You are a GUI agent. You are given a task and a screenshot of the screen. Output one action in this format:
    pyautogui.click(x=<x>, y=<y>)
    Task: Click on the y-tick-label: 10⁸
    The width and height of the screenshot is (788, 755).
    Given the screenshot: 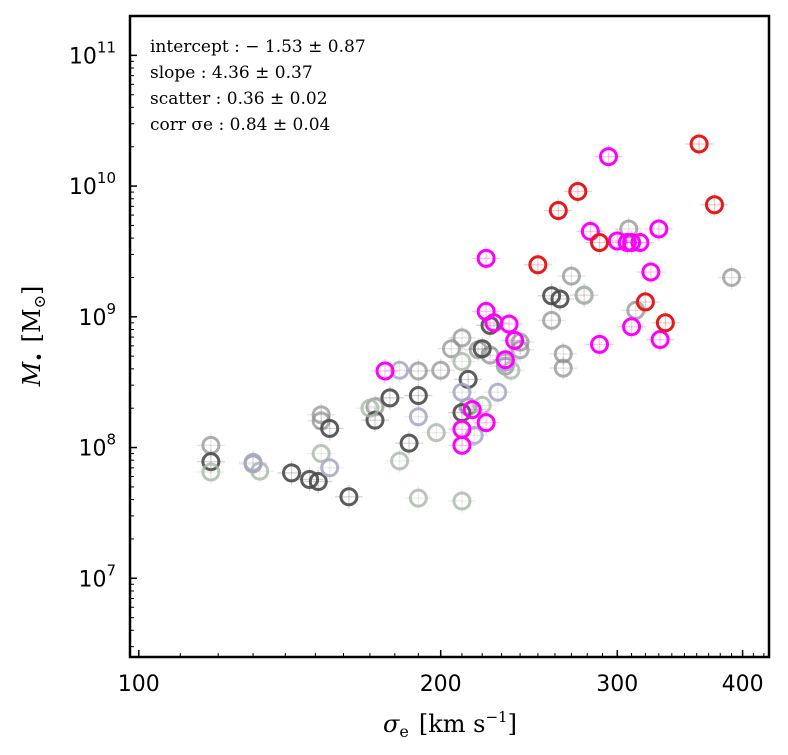 What is the action you would take?
    pyautogui.click(x=97, y=446)
    